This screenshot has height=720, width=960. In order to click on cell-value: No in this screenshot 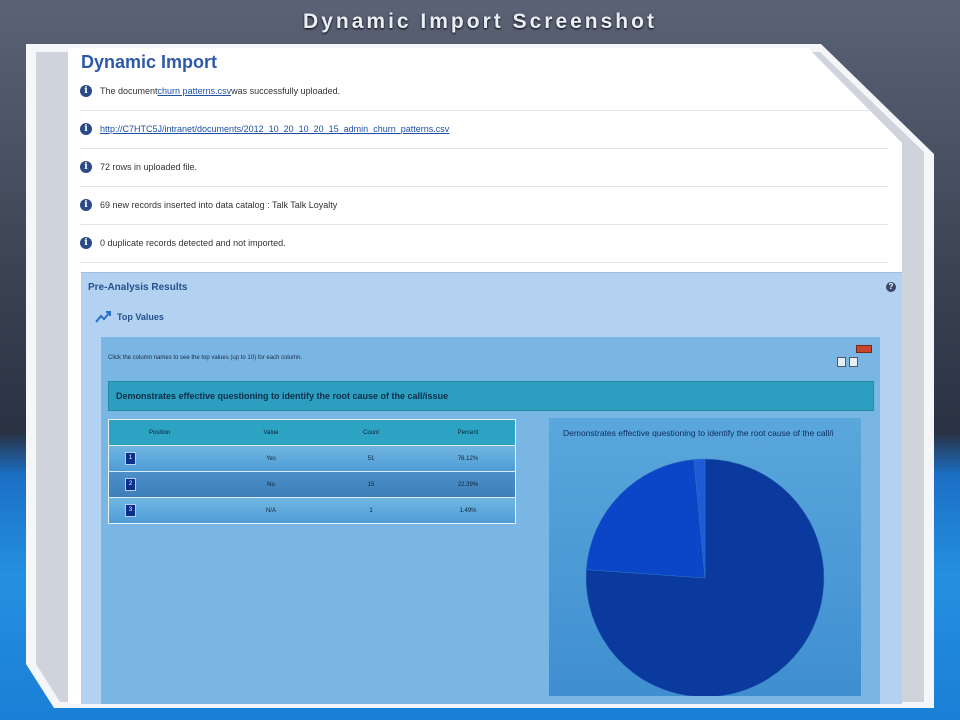, I will do `click(271, 484)`.